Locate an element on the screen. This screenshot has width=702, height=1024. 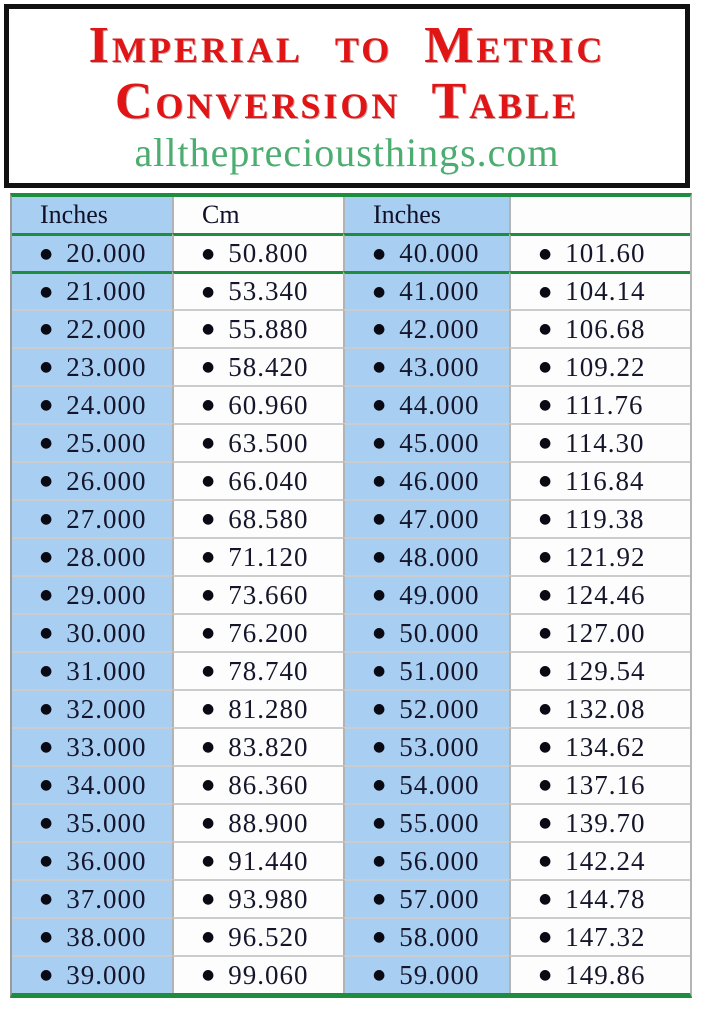
table-cell: ● 41.000 is located at coordinates (426, 290).